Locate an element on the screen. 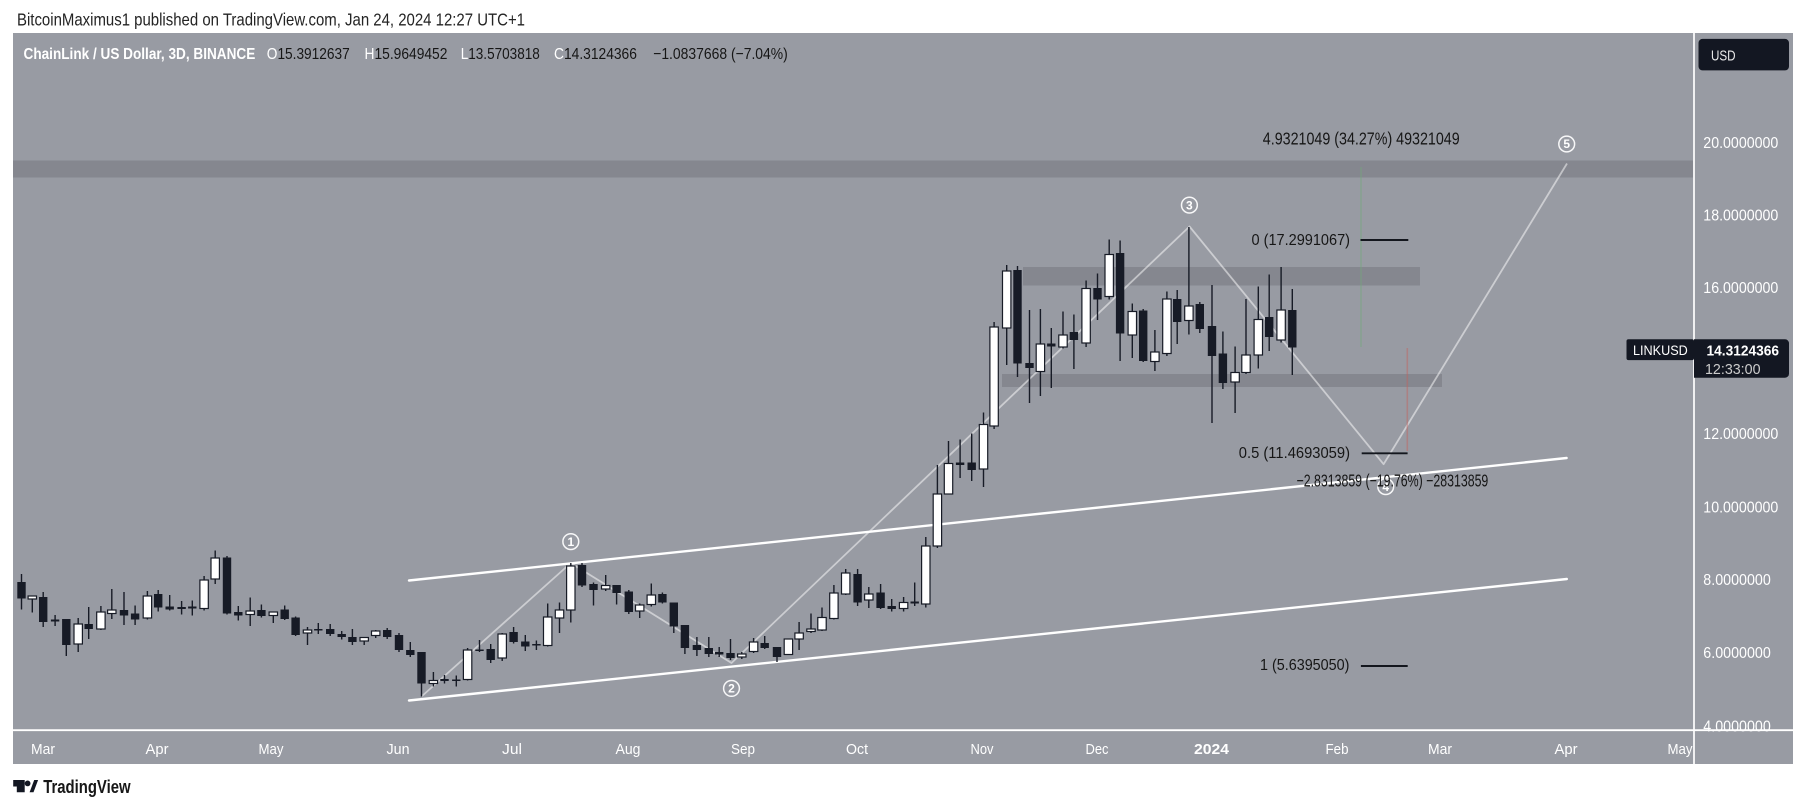 The height and width of the screenshot is (809, 1807). svg-text: H15.9649452 is located at coordinates (406, 54).